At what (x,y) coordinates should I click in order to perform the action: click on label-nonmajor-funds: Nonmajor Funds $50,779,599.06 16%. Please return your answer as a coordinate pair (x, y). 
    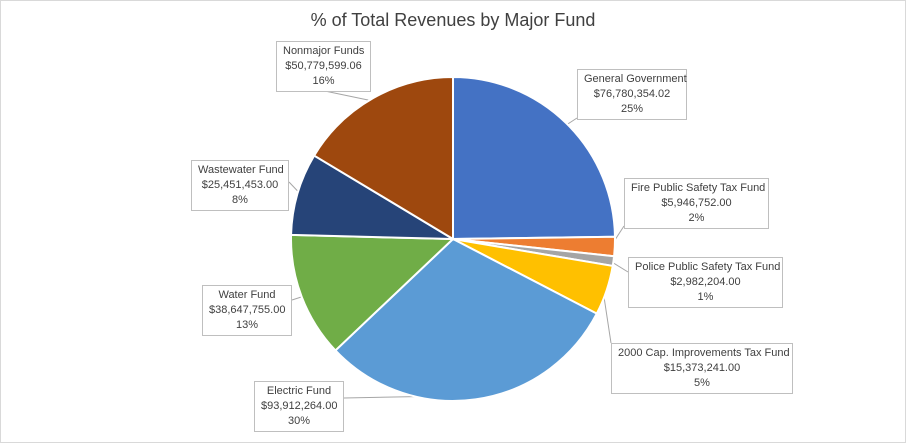
    Looking at the image, I should click on (323, 66).